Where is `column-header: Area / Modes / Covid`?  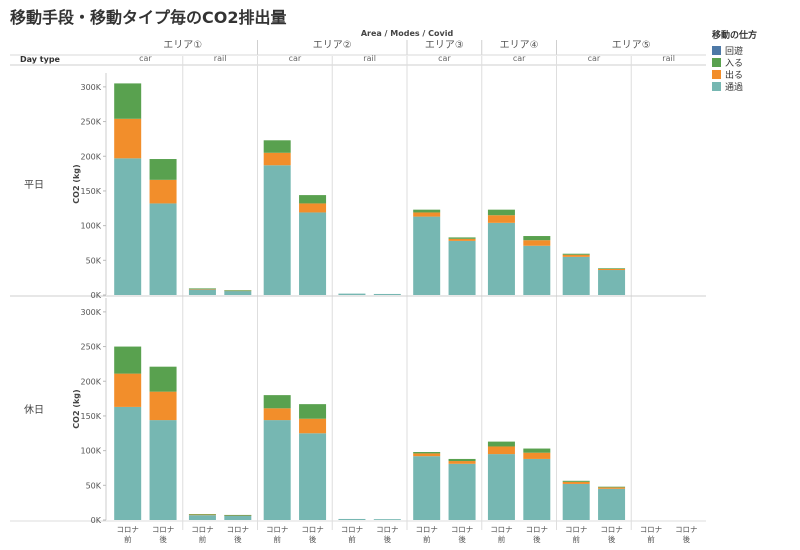
column-header: Area / Modes / Covid is located at coordinates (407, 33).